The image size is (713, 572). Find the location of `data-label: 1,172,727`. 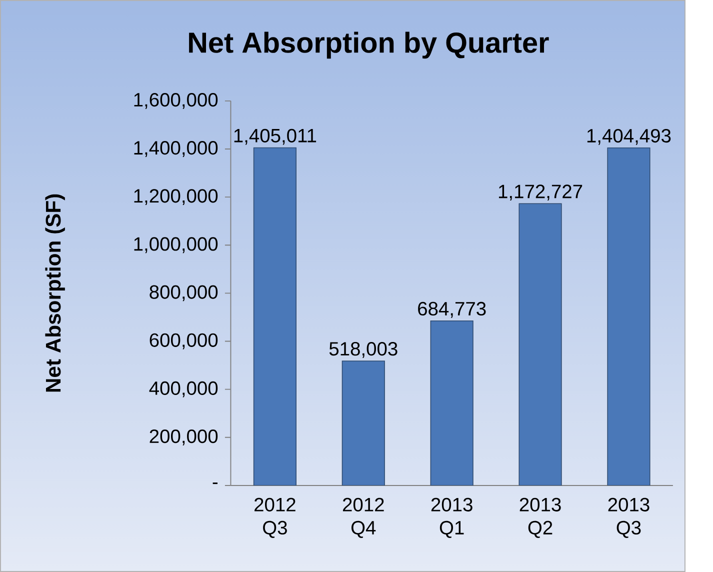

data-label: 1,172,727 is located at coordinates (540, 192).